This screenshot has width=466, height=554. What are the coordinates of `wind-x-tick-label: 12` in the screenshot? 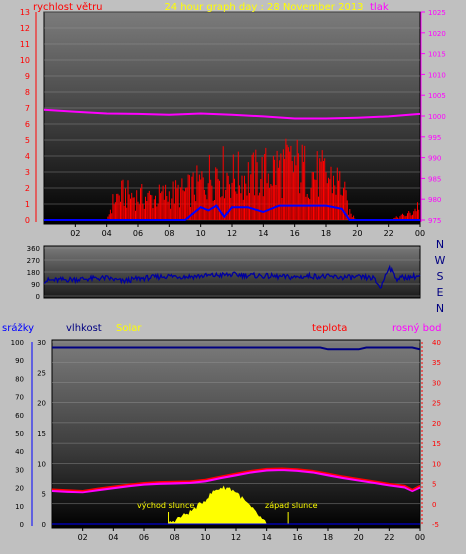 It's located at (232, 233).